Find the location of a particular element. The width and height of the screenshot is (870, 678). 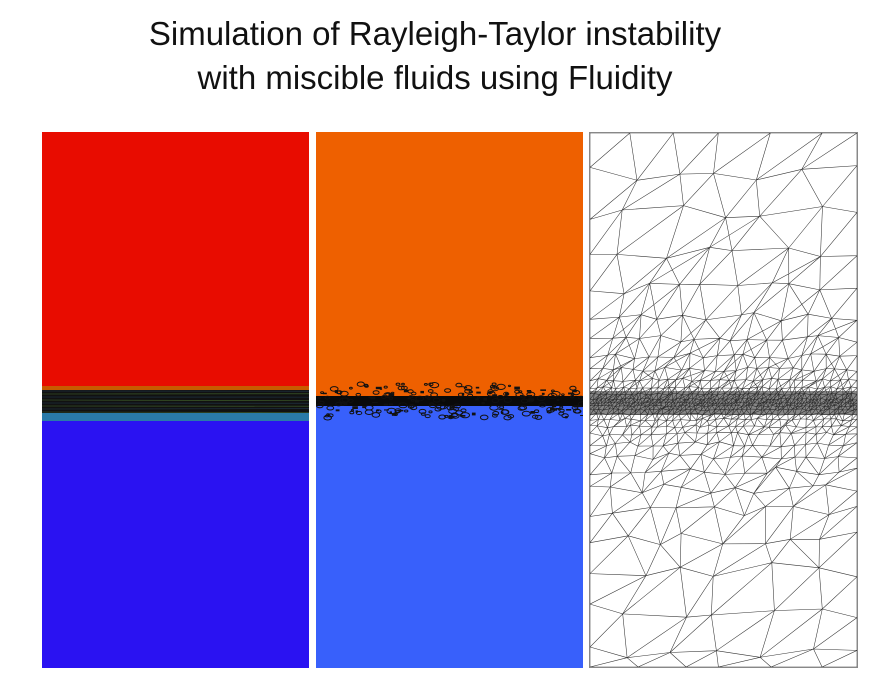

interface-lower-band is located at coordinates (175, 417).